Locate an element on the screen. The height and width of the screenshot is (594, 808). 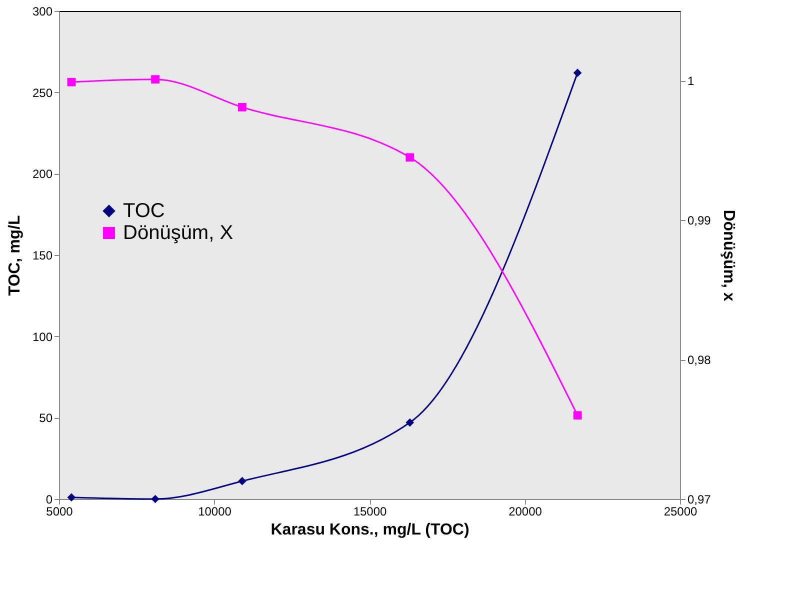
y-tick-label: 300 is located at coordinates (42, 11).